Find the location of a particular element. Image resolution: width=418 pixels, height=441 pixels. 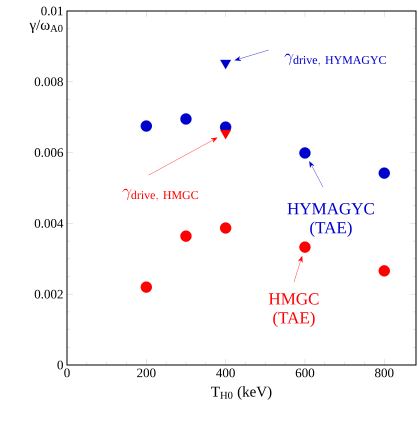

x-tick-label: 400 is located at coordinates (225, 373).